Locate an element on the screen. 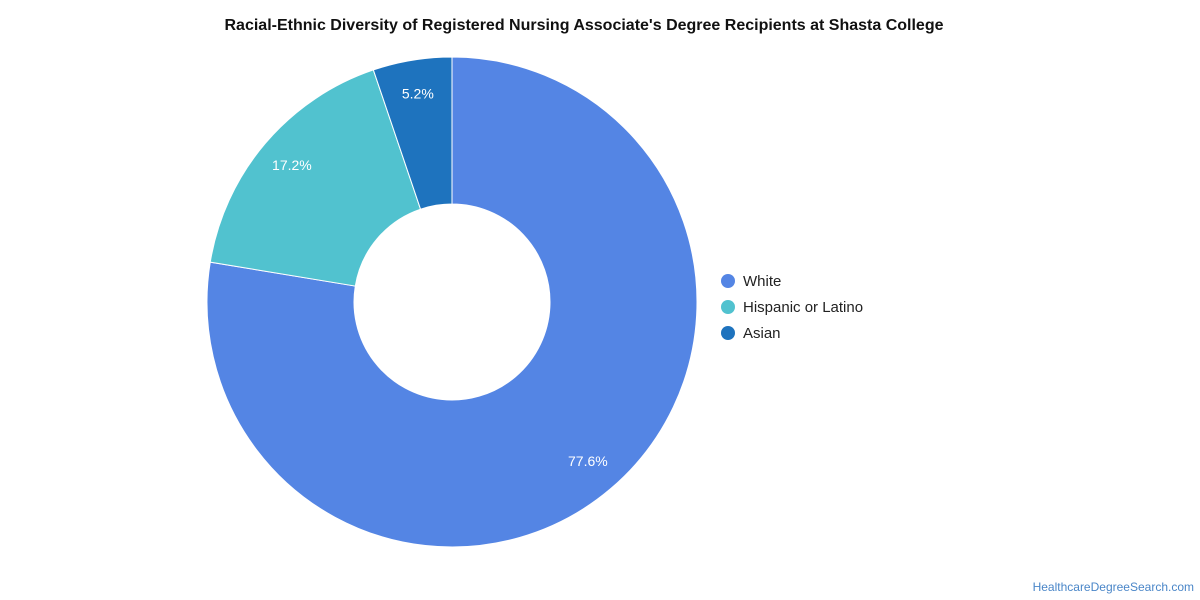 The width and height of the screenshot is (1200, 600). slice-label-hispanic-or-latino: 17.2% is located at coordinates (292, 165).